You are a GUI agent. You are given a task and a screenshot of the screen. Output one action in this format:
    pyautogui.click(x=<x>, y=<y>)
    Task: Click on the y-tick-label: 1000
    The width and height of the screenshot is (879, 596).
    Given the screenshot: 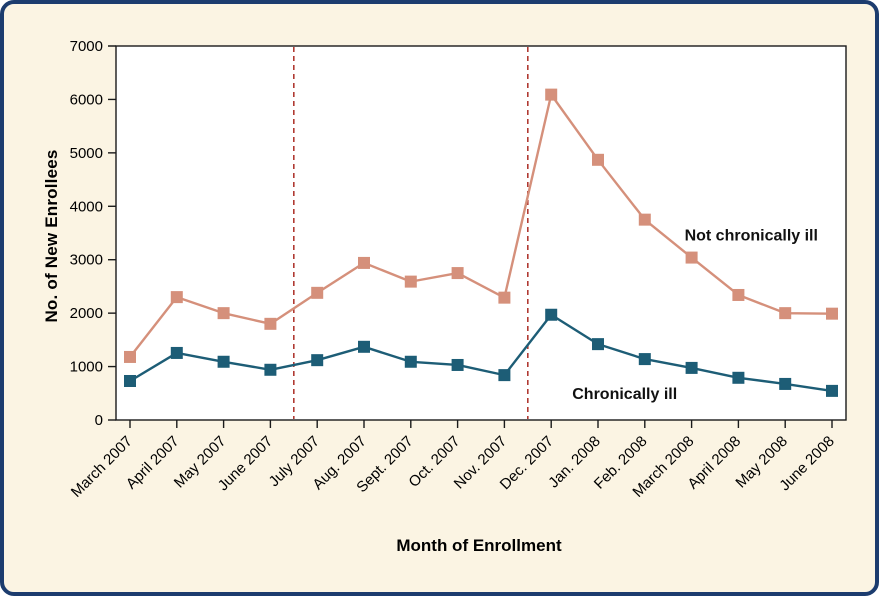 What is the action you would take?
    pyautogui.click(x=86, y=367)
    